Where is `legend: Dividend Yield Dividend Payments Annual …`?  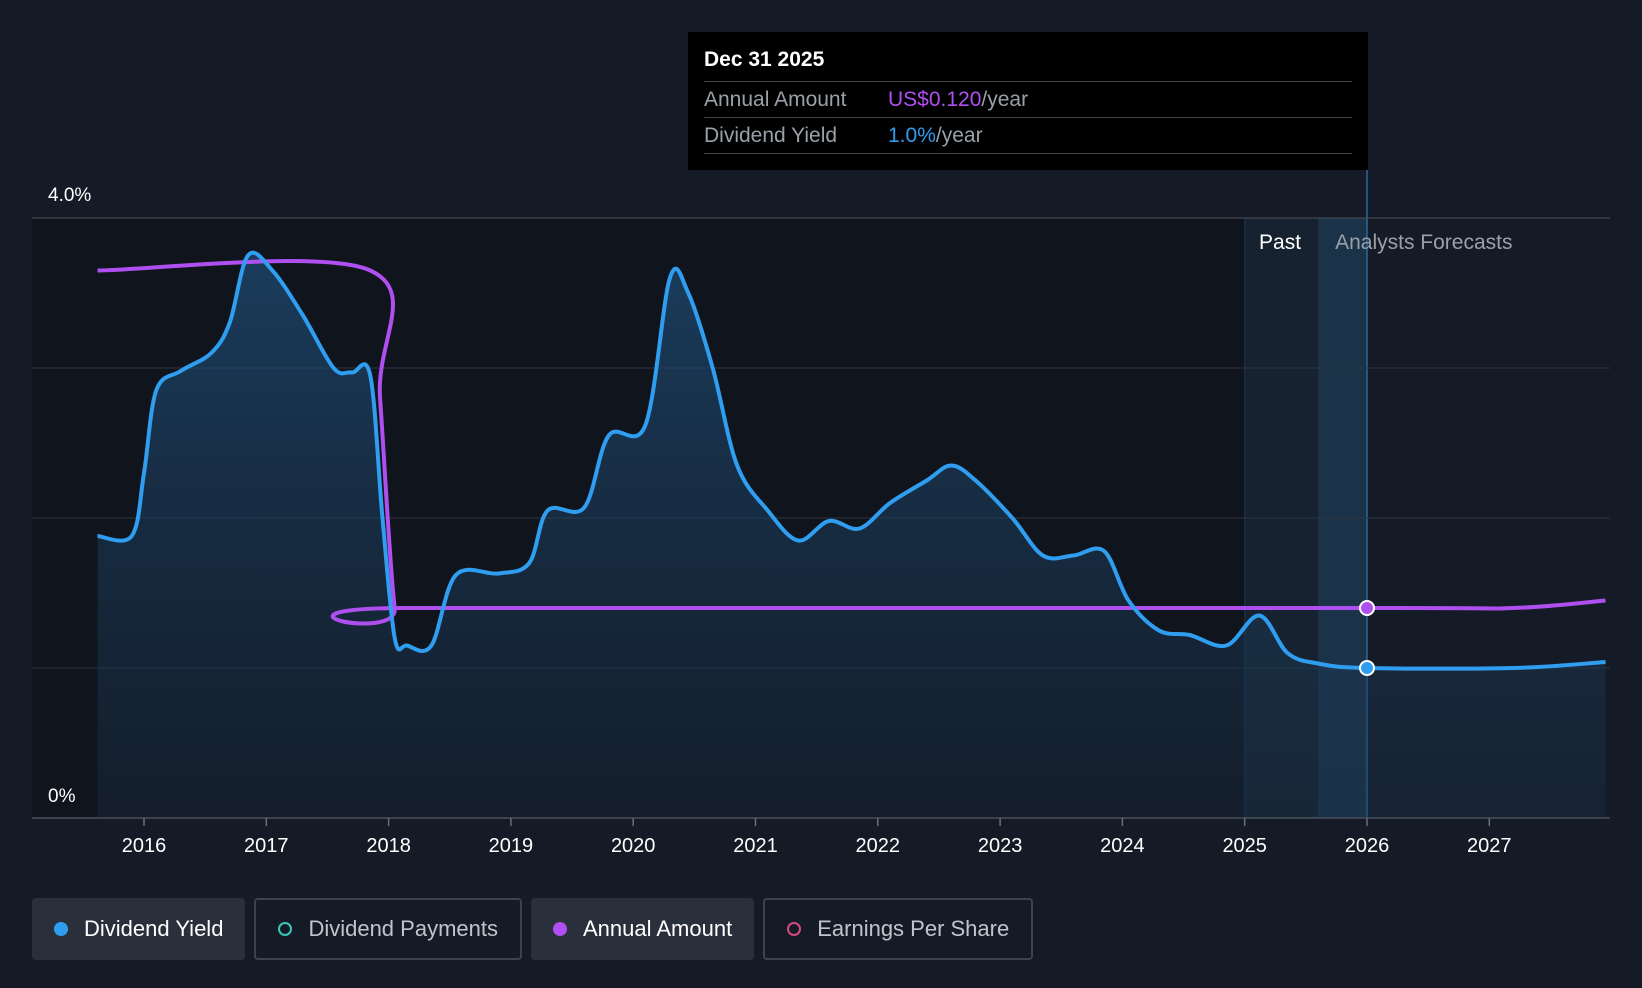
legend: Dividend Yield Dividend Payments Annual … is located at coordinates (533, 929).